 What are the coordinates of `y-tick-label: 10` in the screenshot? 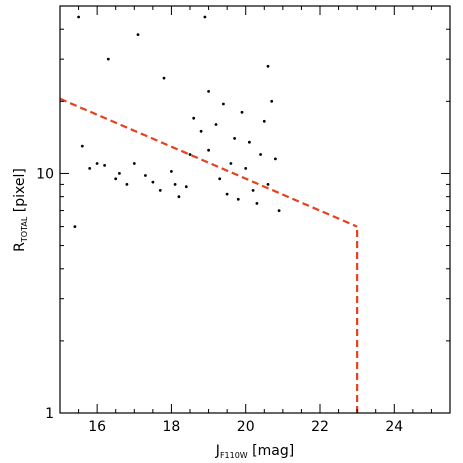 It's located at (45, 174).